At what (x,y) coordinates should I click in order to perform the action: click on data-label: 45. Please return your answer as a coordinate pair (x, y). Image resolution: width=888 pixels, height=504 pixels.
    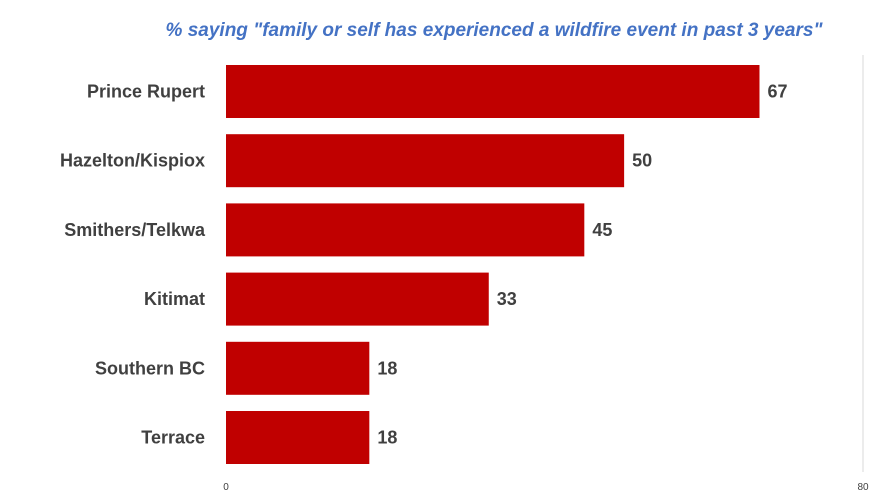
    Looking at the image, I should click on (602, 230).